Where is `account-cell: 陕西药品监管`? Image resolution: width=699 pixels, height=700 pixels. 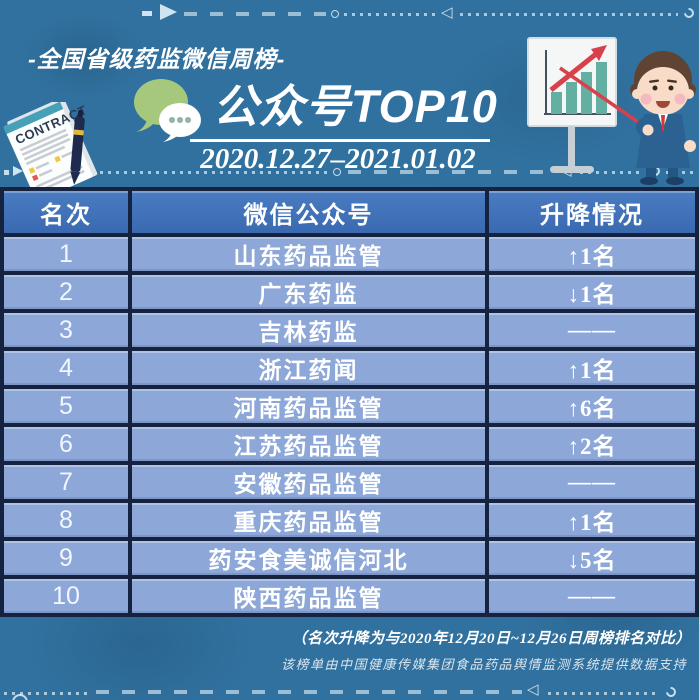 account-cell: 陕西药品监管 is located at coordinates (308, 596).